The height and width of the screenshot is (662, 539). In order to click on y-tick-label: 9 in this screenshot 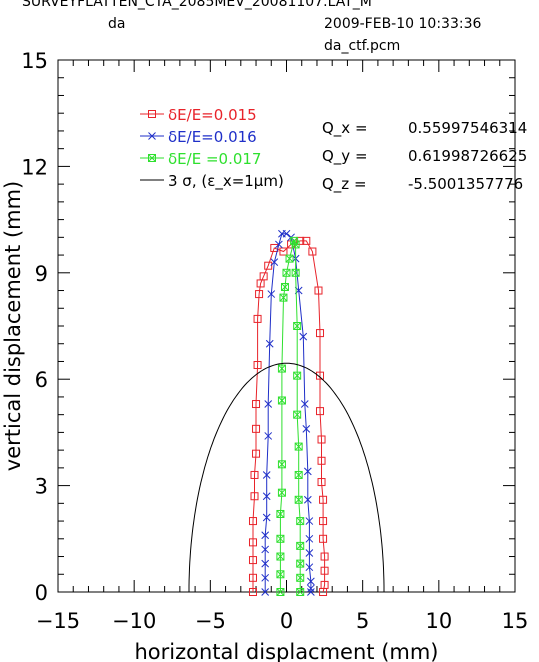, I will do `click(41, 274)`.